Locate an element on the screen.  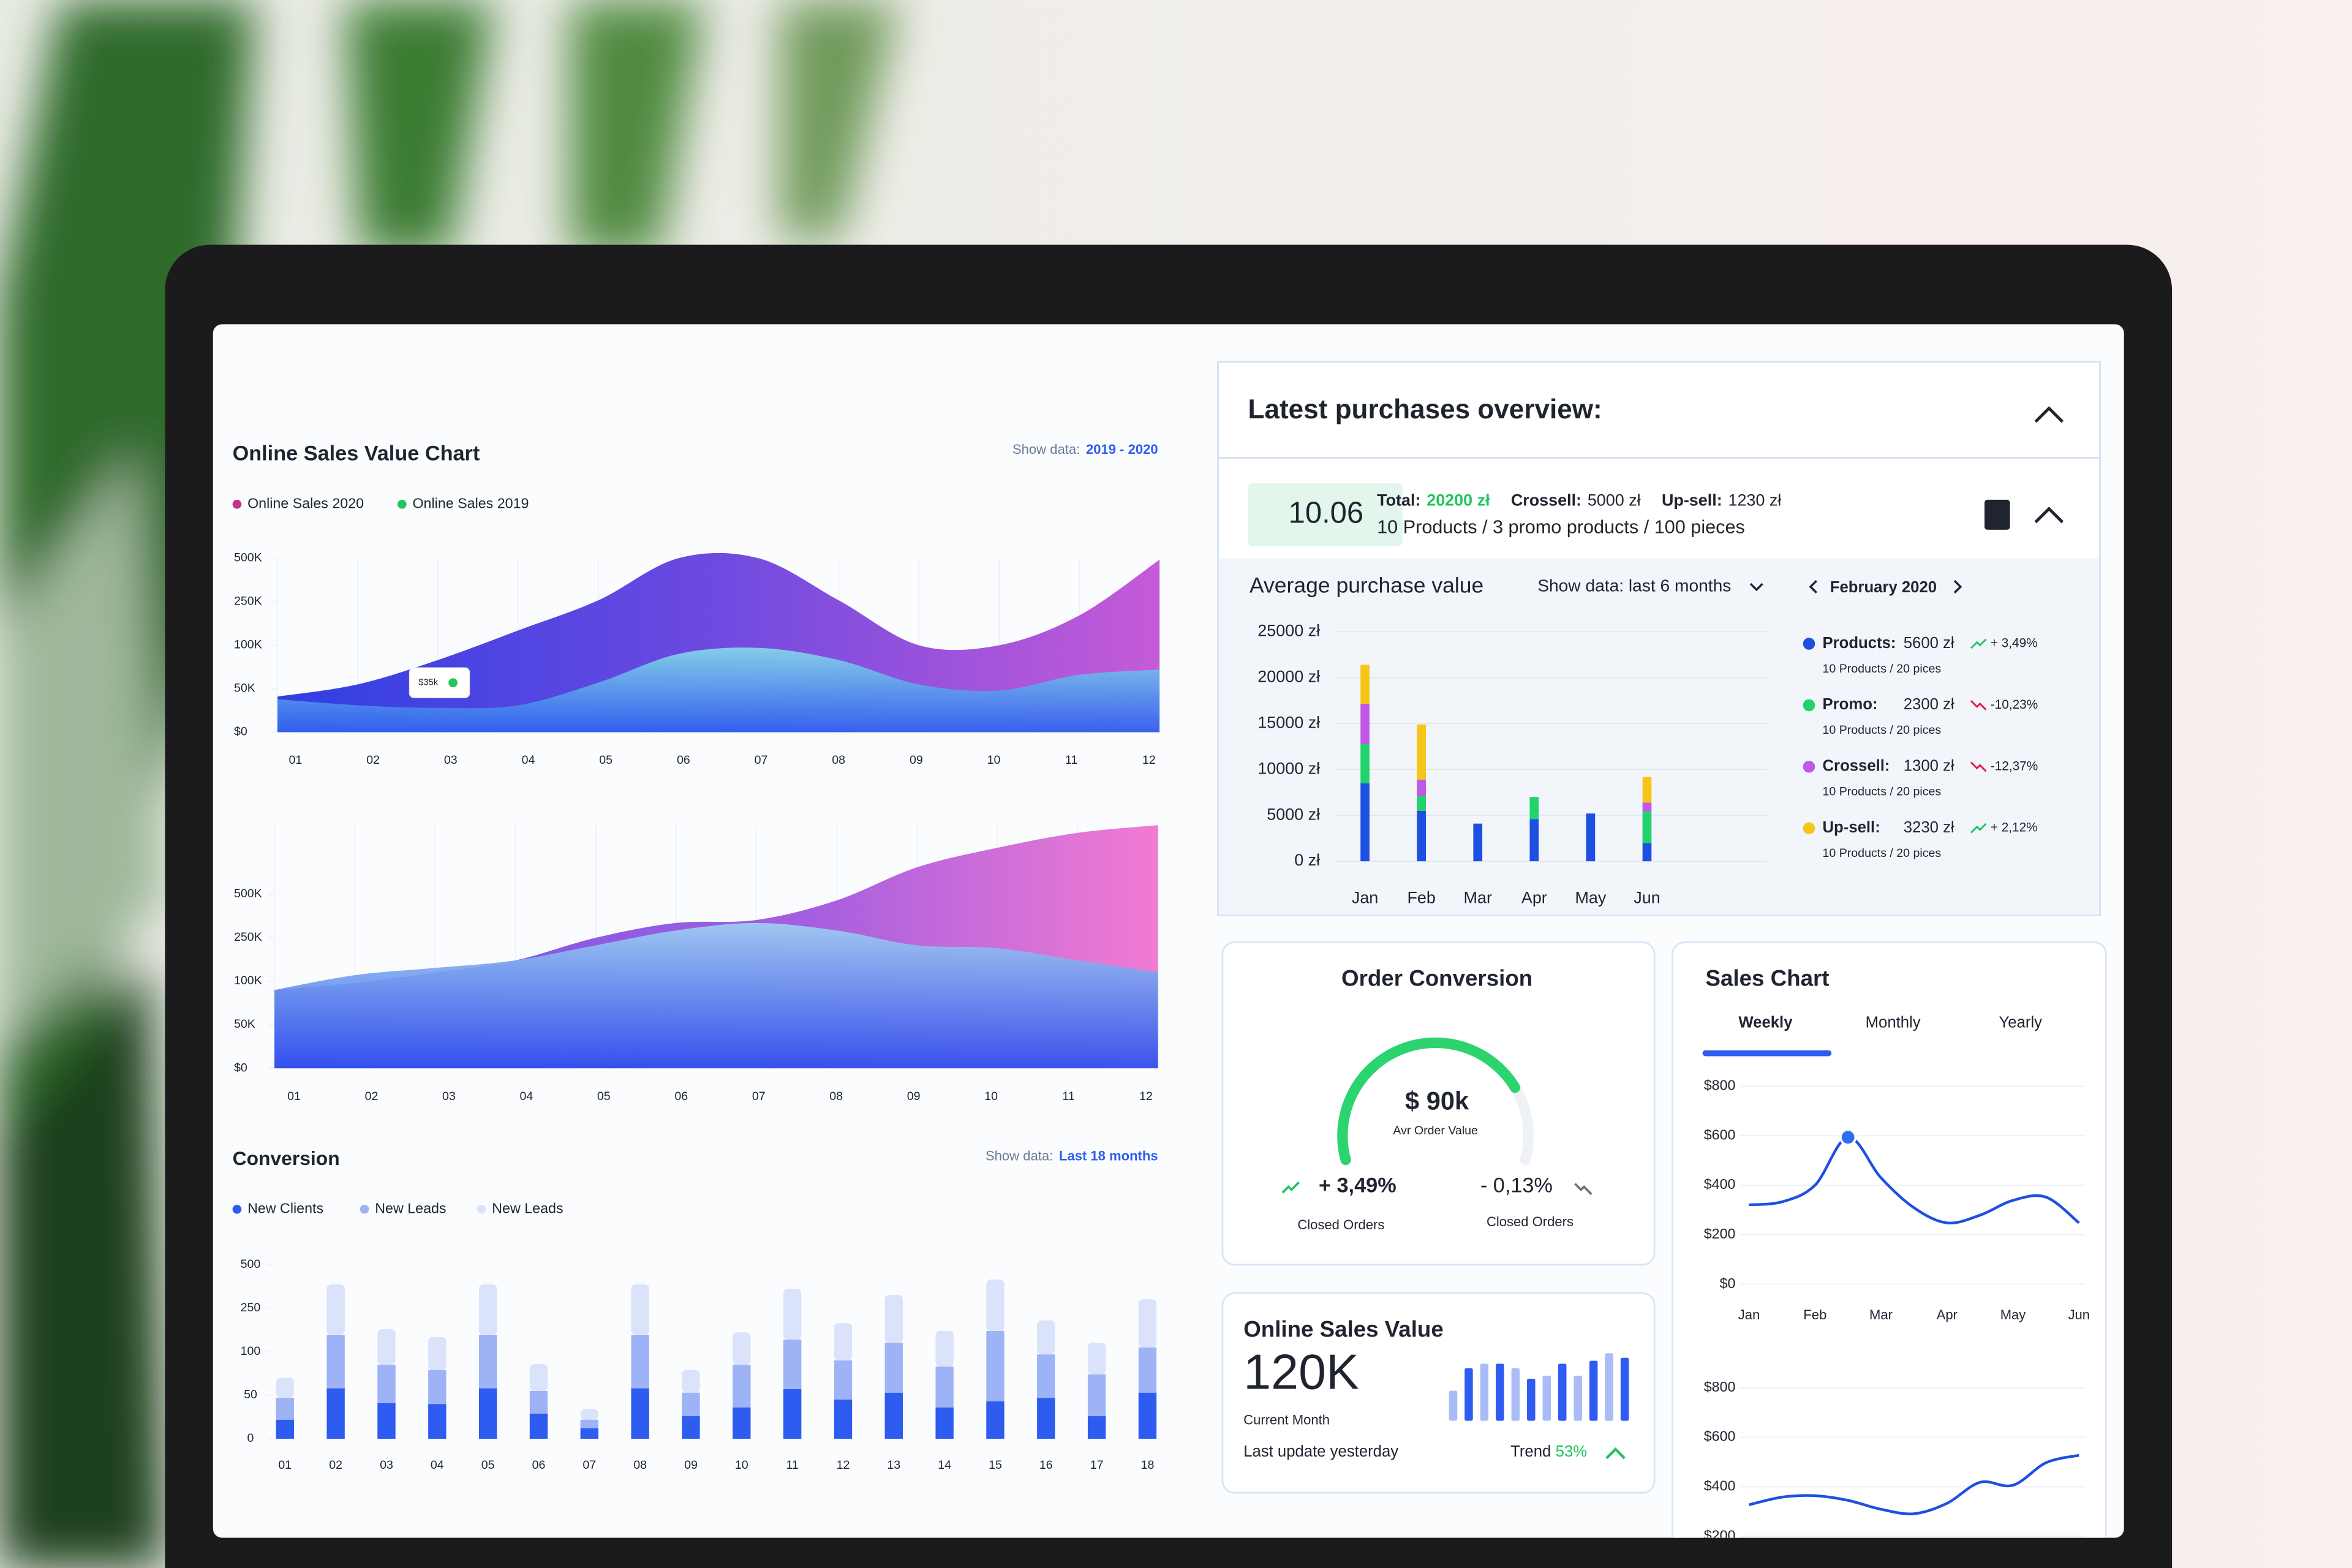
gauge-value-label: $ 90k is located at coordinates (1437, 1101).